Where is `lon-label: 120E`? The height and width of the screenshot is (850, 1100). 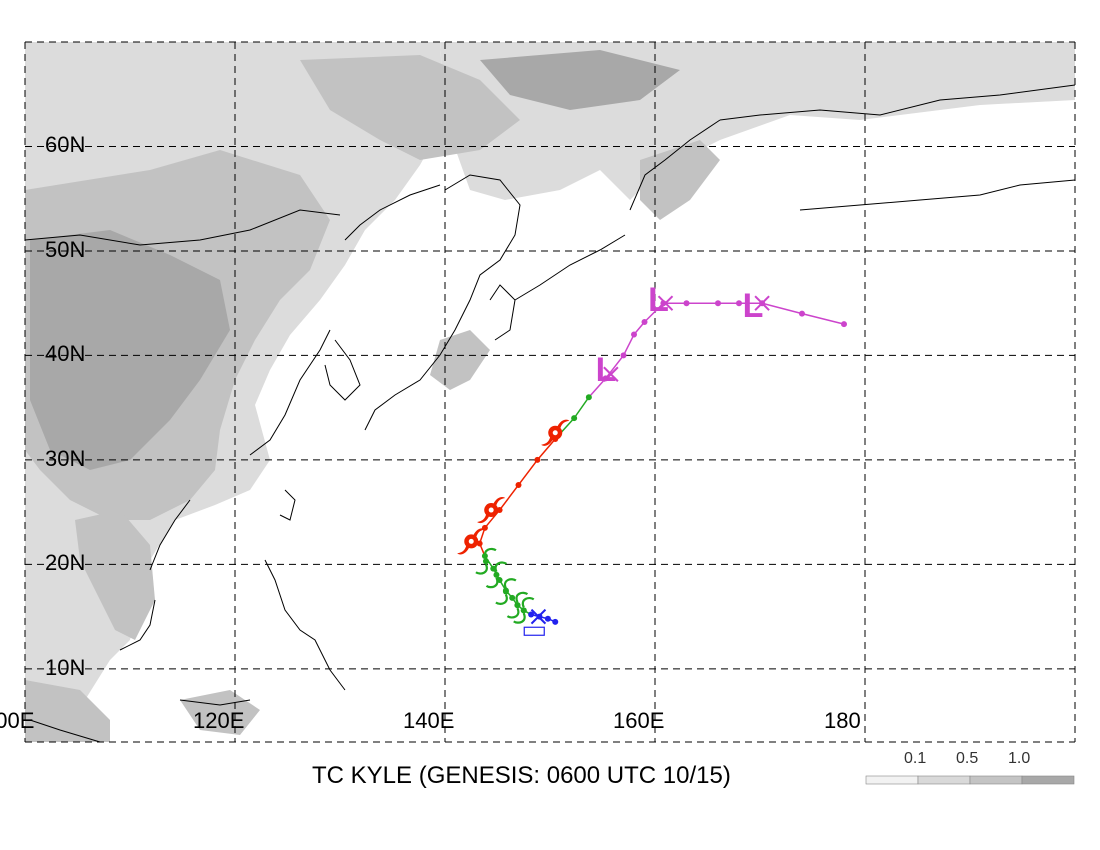 lon-label: 120E is located at coordinates (219, 720).